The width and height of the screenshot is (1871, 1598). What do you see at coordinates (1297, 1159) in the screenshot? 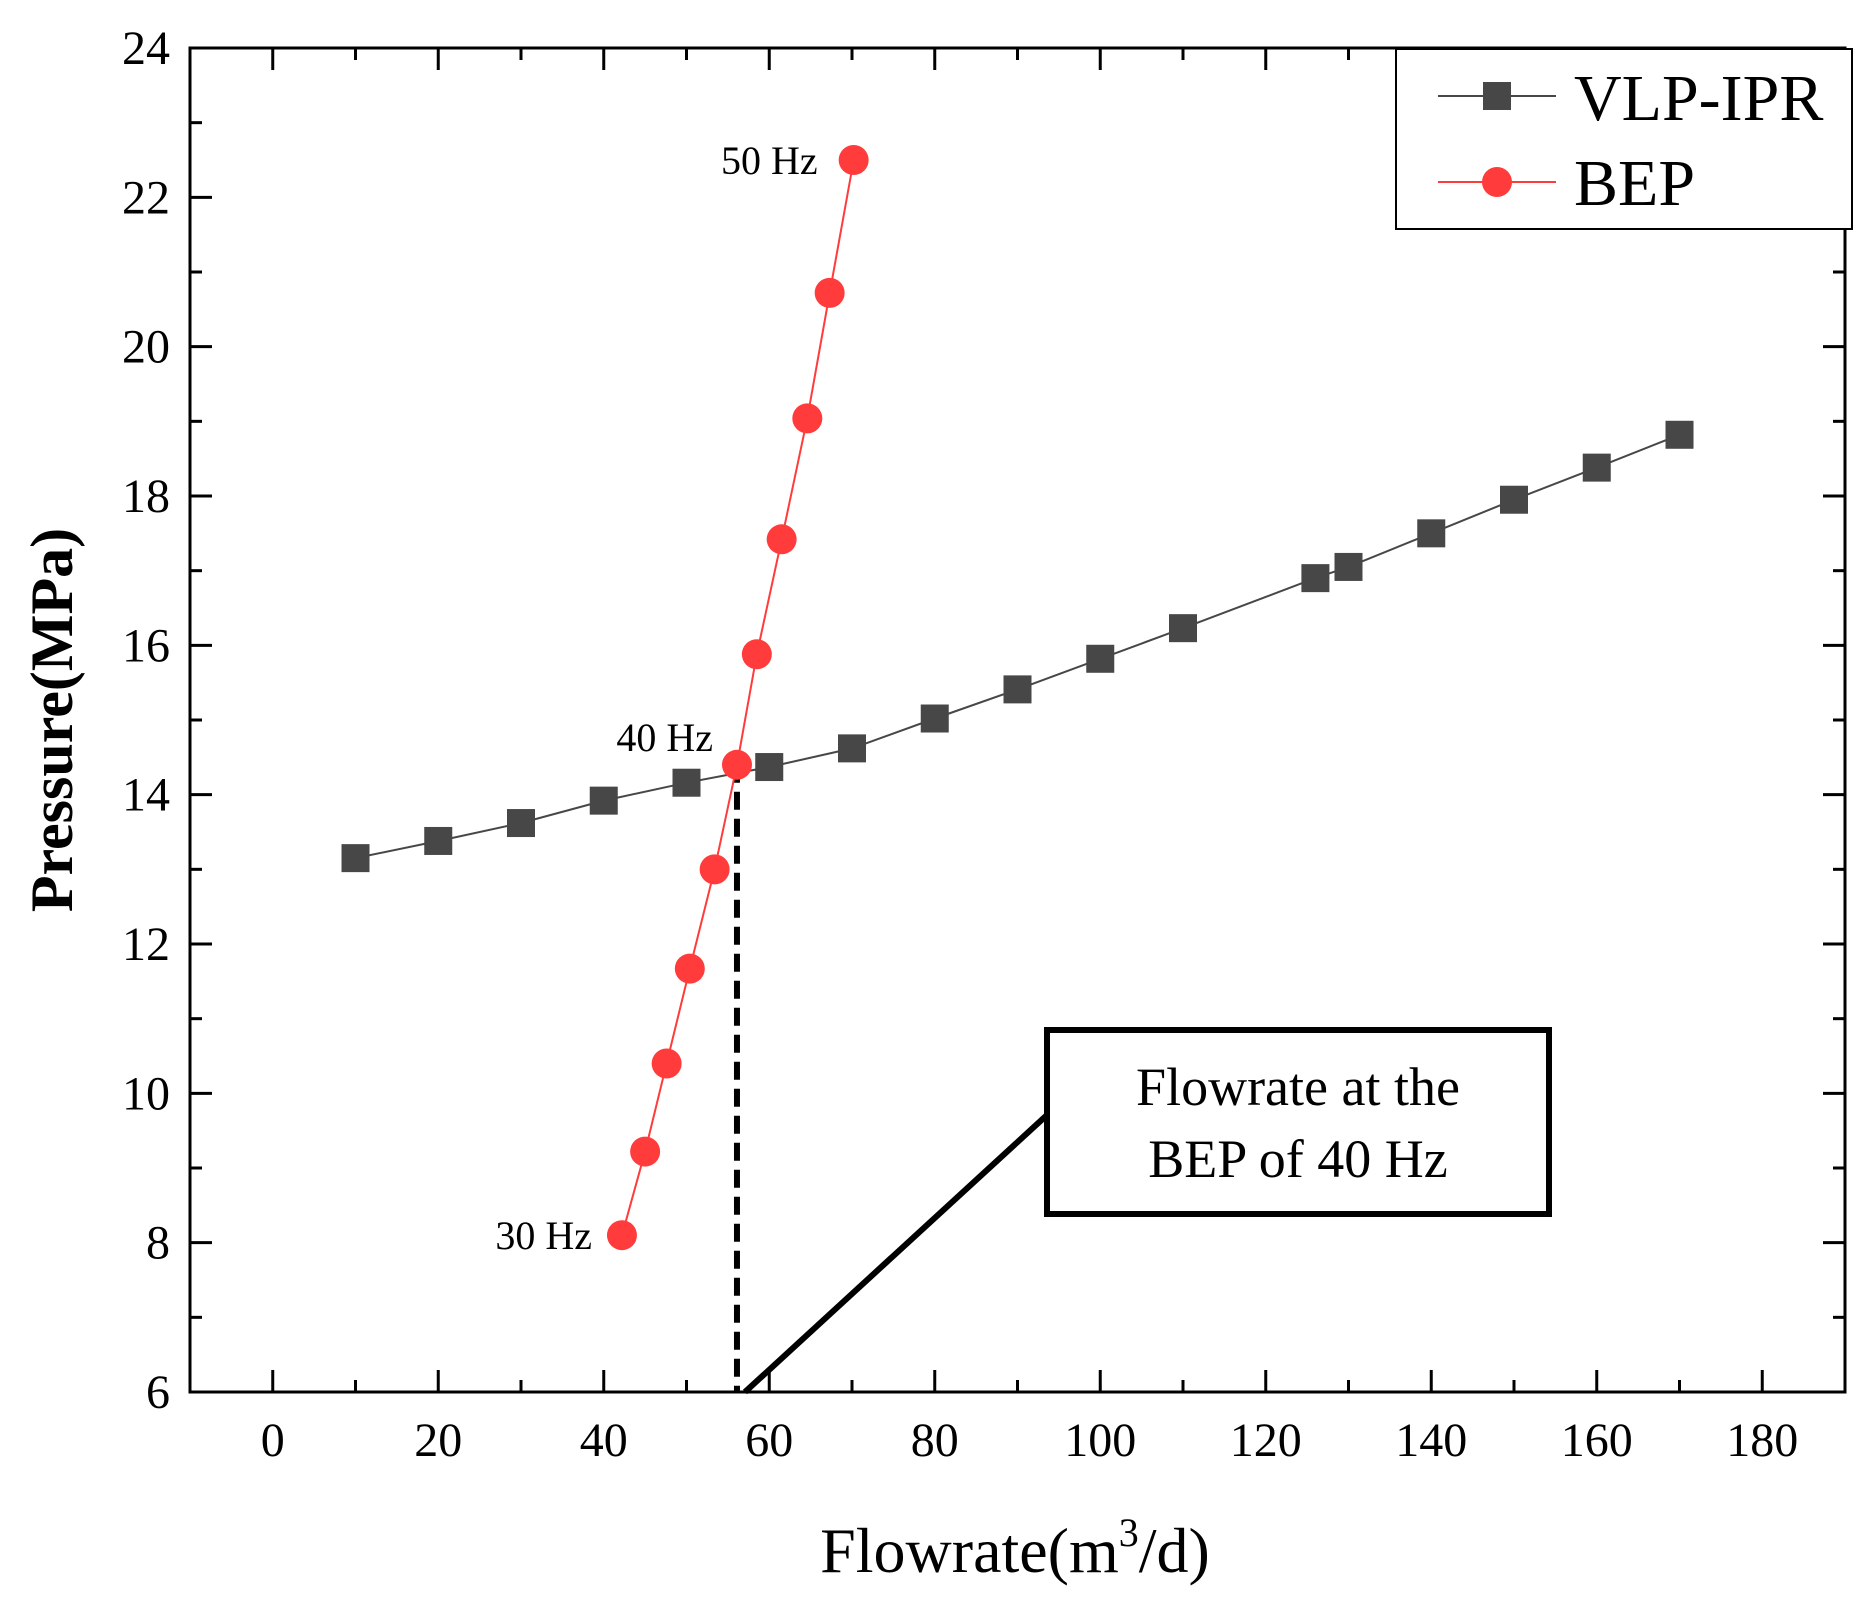
I see `callout-line-2: BEP of 40 Hz` at bounding box center [1297, 1159].